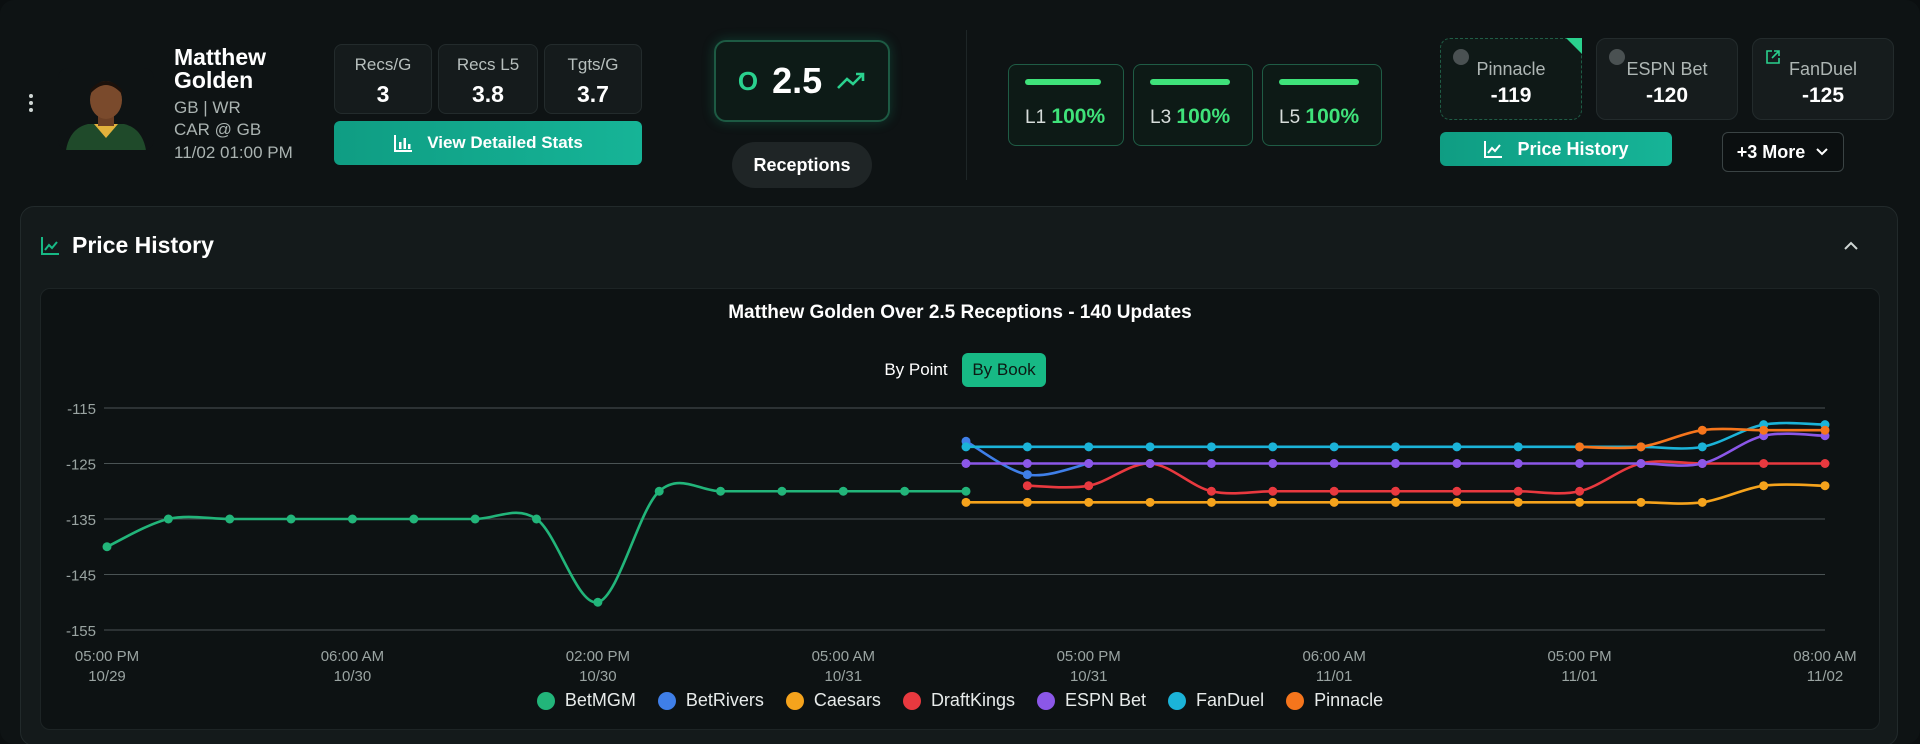  I want to click on player-matchup: CAR @ GB, so click(218, 129).